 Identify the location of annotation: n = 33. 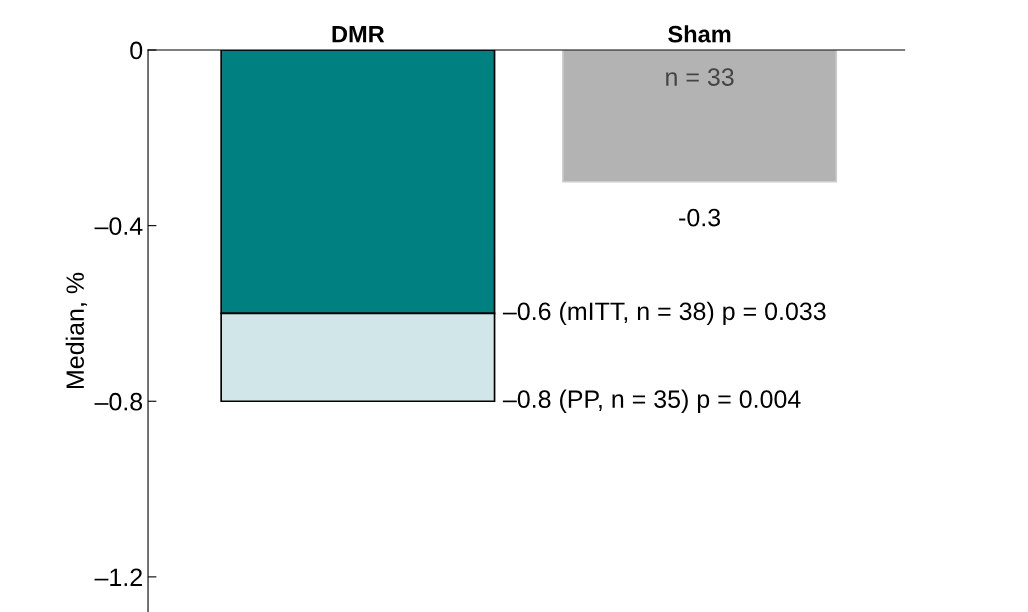
(700, 77).